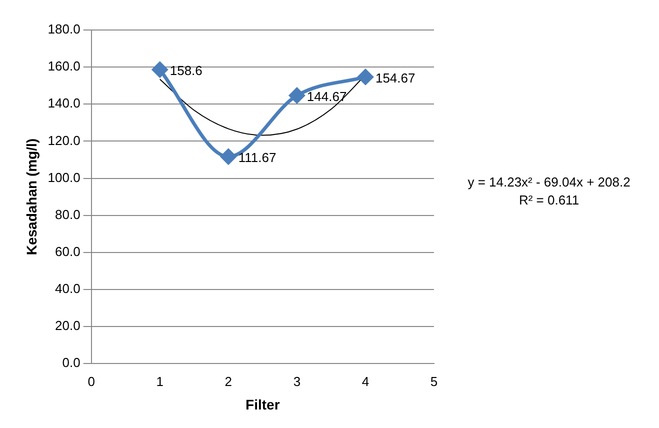 Image resolution: width=659 pixels, height=428 pixels. Describe the element at coordinates (228, 381) in the screenshot. I see `x-tick-label: 2` at that location.